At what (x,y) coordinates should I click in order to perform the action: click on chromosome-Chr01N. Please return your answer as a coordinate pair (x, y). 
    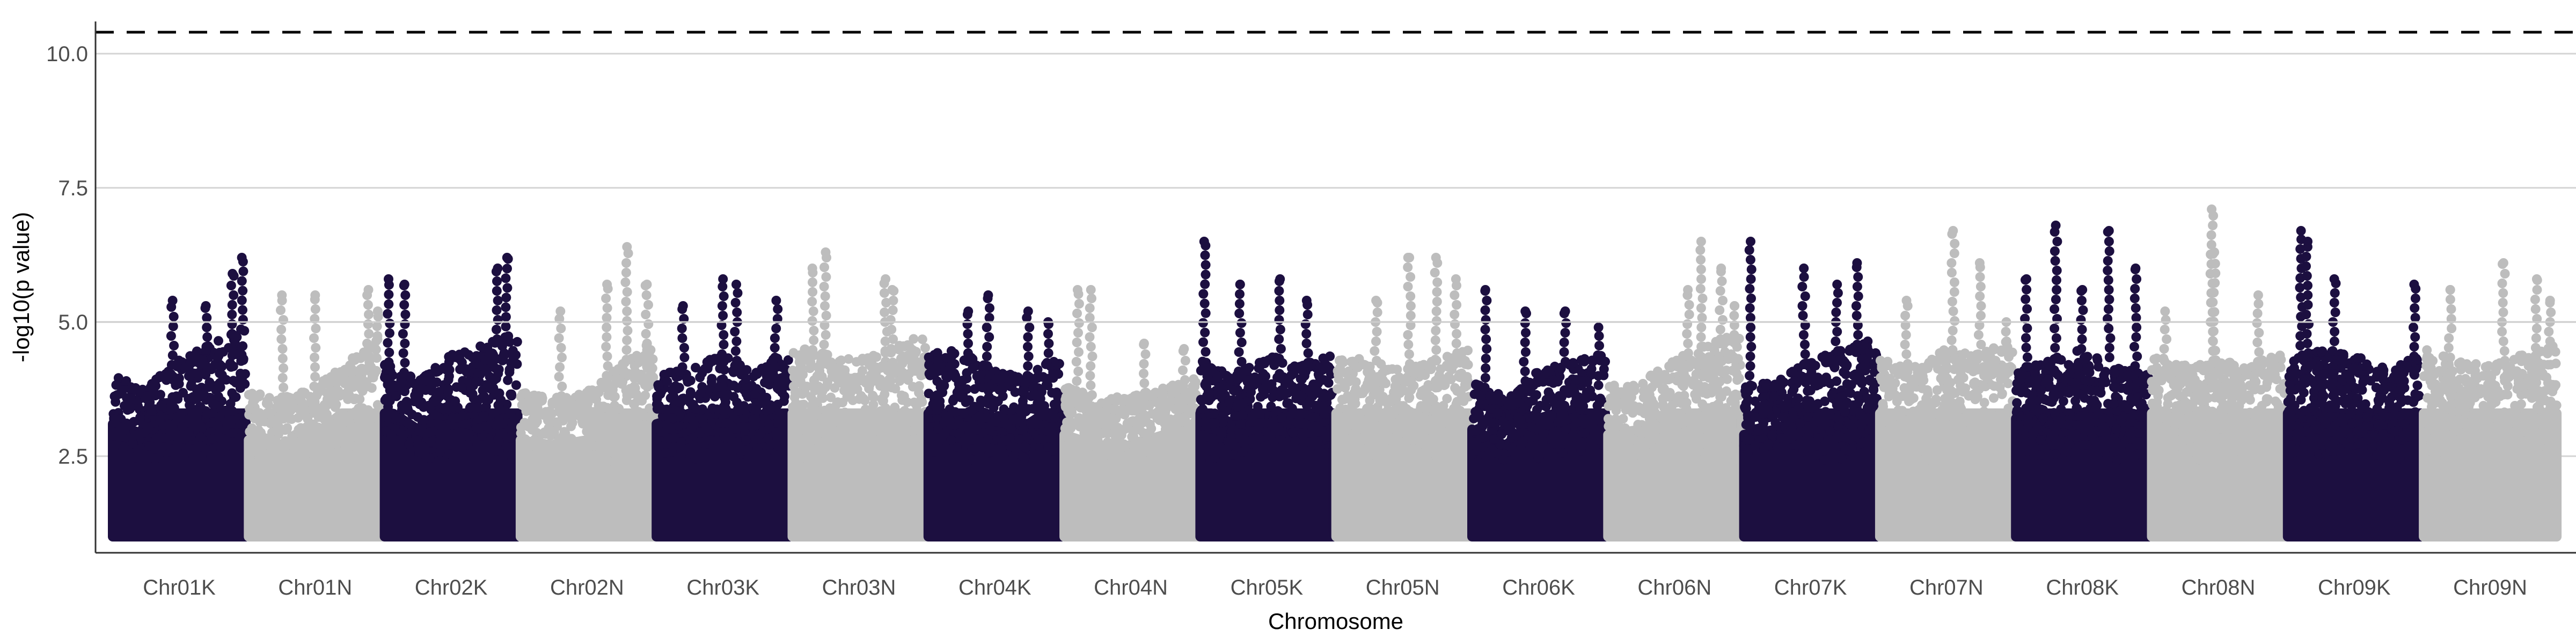
    Looking at the image, I should click on (315, 413).